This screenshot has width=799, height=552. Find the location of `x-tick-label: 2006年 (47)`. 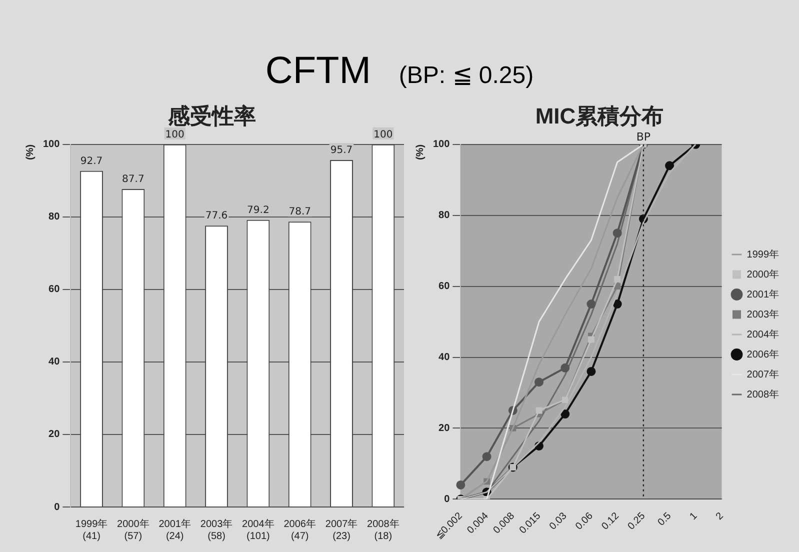

x-tick-label: 2006年 (47) is located at coordinates (300, 530).